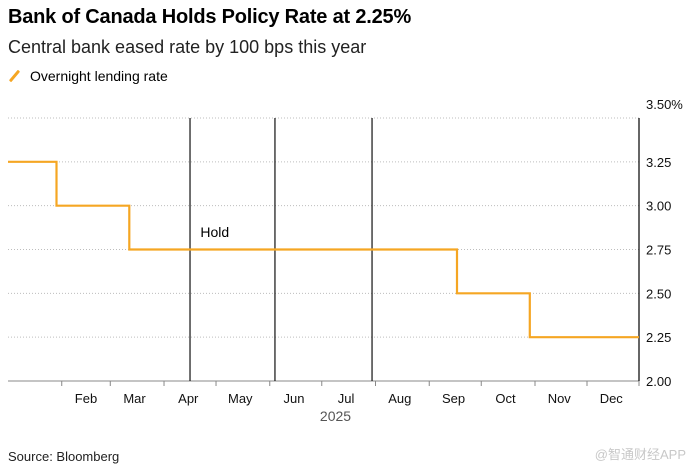 This screenshot has height=470, width=694. Describe the element at coordinates (658, 293) in the screenshot. I see `y-tick-label: 2.50` at that location.